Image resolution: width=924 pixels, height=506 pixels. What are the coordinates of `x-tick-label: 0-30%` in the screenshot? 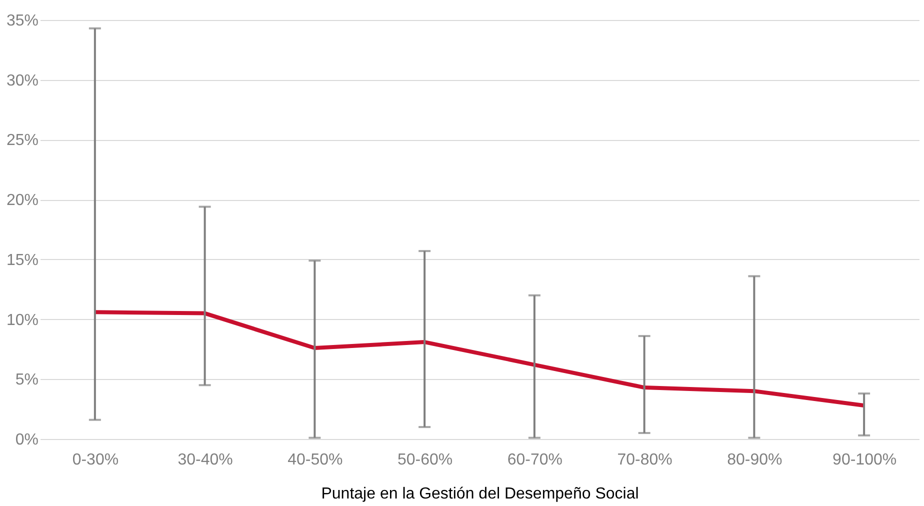 It's located at (95, 460).